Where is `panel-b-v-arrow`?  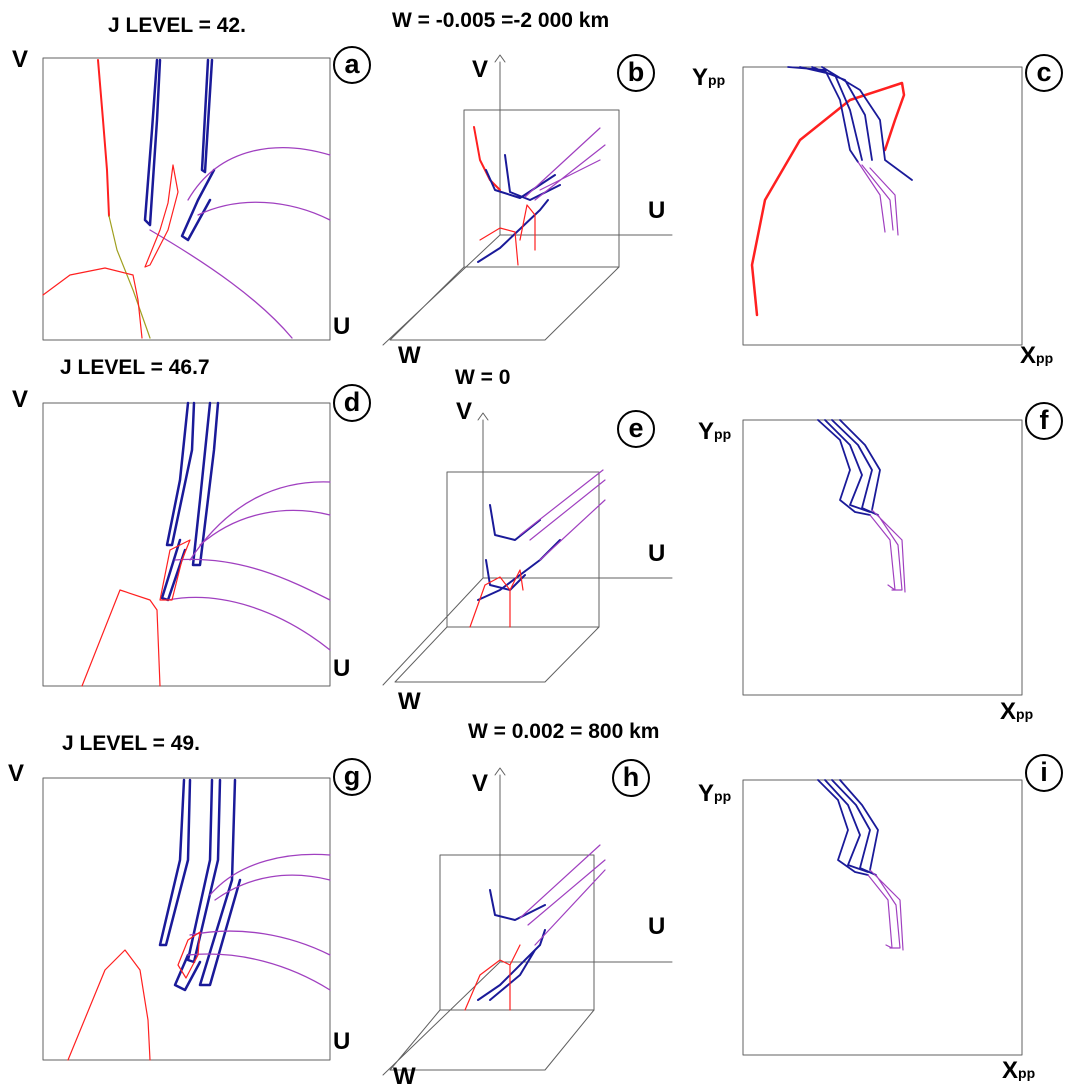
panel-b-v-arrow is located at coordinates (500, 58).